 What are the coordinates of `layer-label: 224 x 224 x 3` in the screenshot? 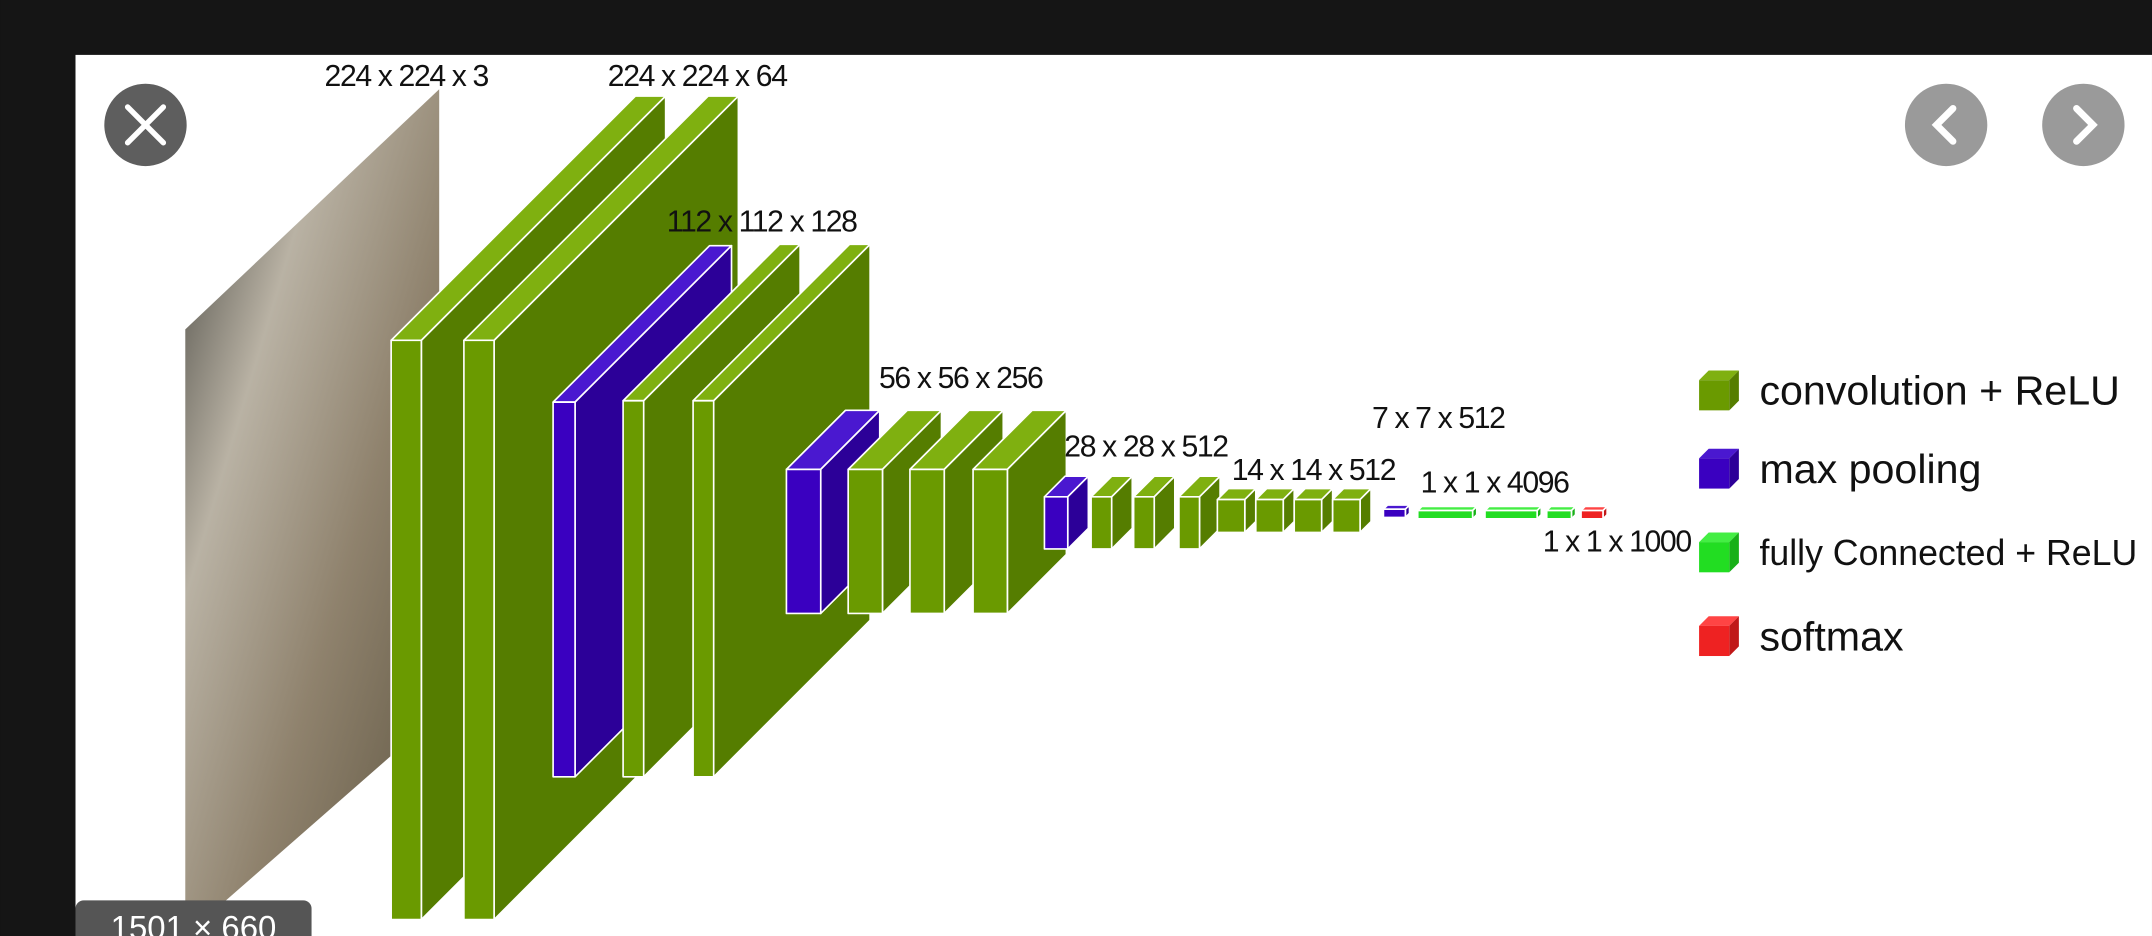 It's located at (407, 76).